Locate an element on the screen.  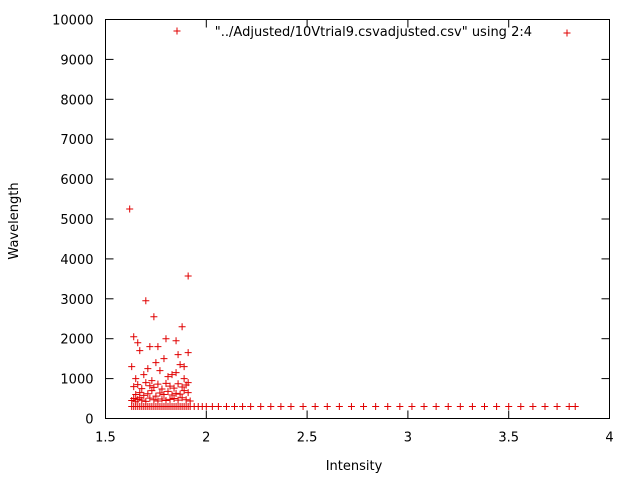
x-tick-label: 3.5 is located at coordinates (508, 438).